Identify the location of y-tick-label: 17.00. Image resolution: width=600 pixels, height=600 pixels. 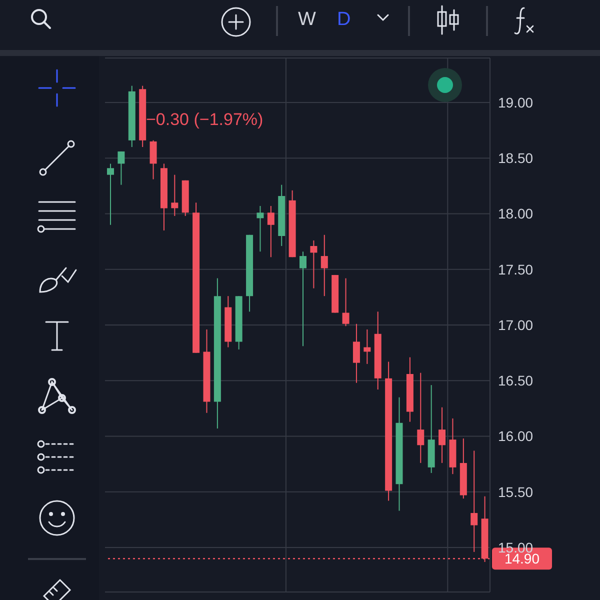
(516, 324).